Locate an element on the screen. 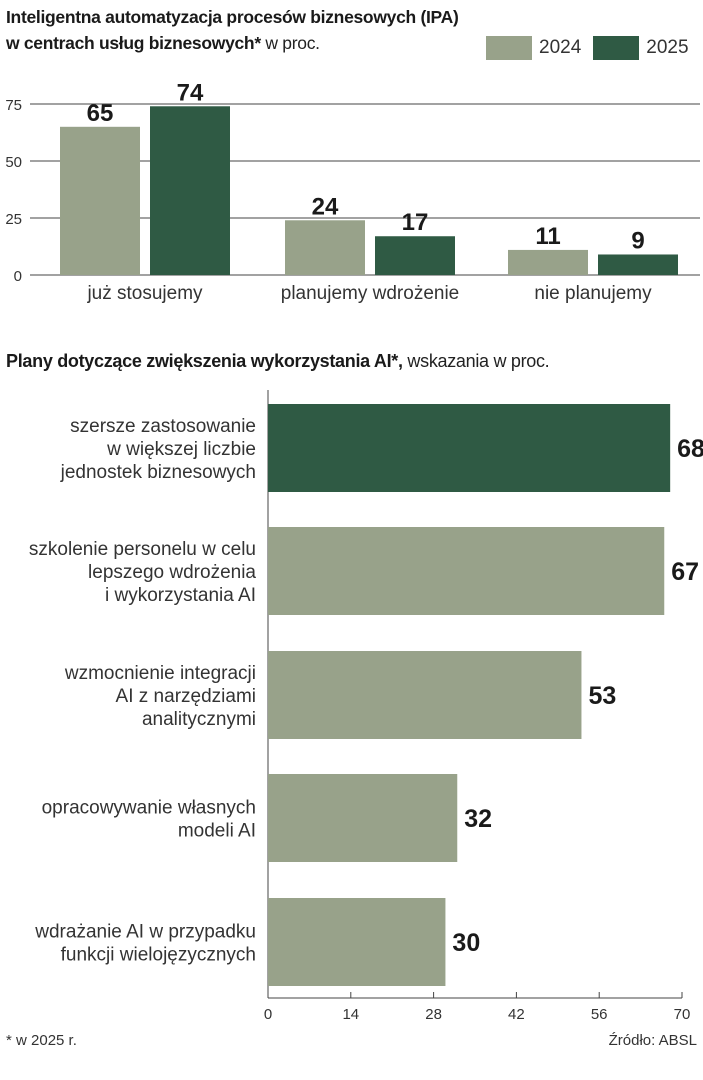 Image resolution: width=703 pixels, height=1080 pixels. hbar-category-line: funkcji wielojęzycznych is located at coordinates (158, 955).